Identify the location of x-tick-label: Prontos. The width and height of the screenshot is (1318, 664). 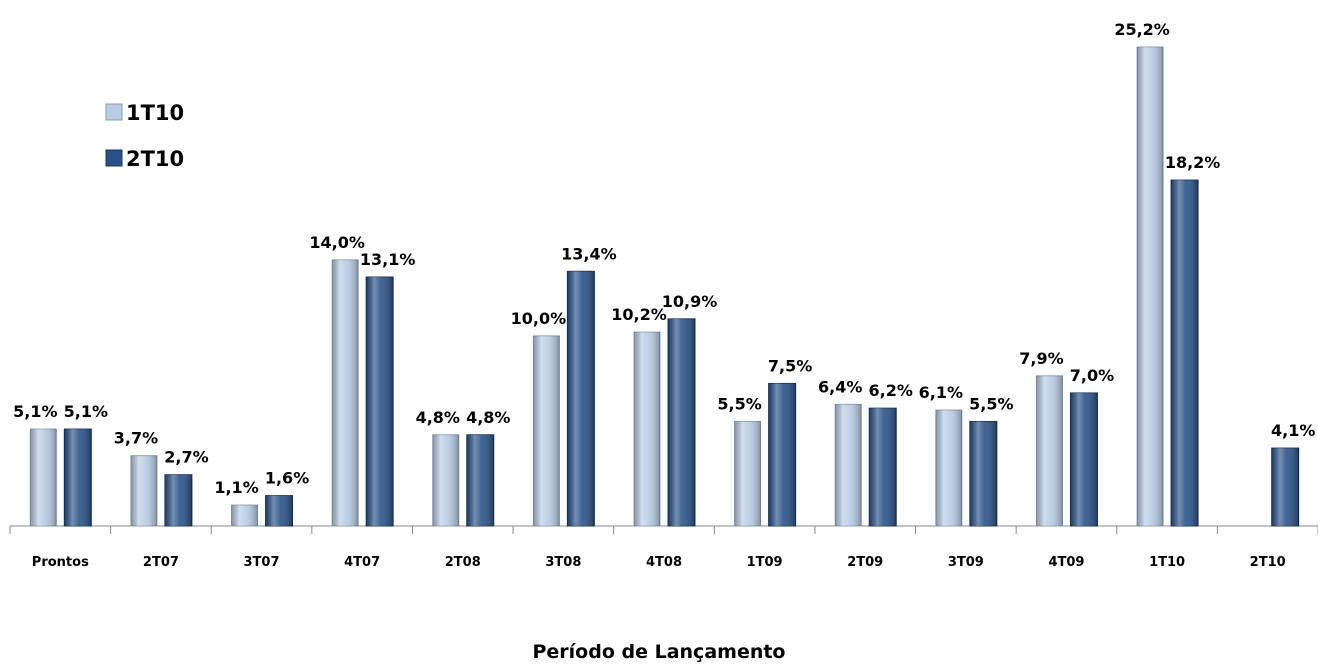
(60, 562).